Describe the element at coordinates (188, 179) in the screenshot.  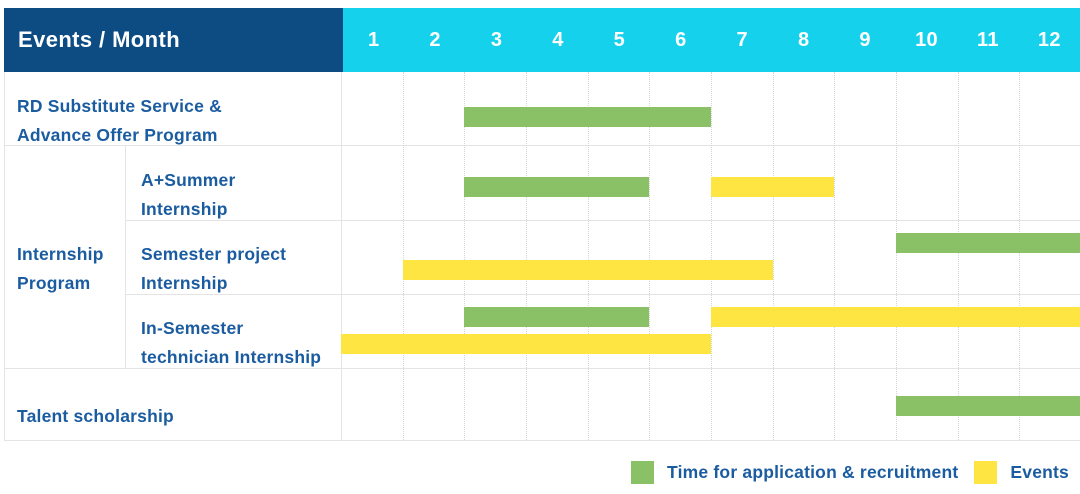
I see `row-label-line: A+Summer` at that location.